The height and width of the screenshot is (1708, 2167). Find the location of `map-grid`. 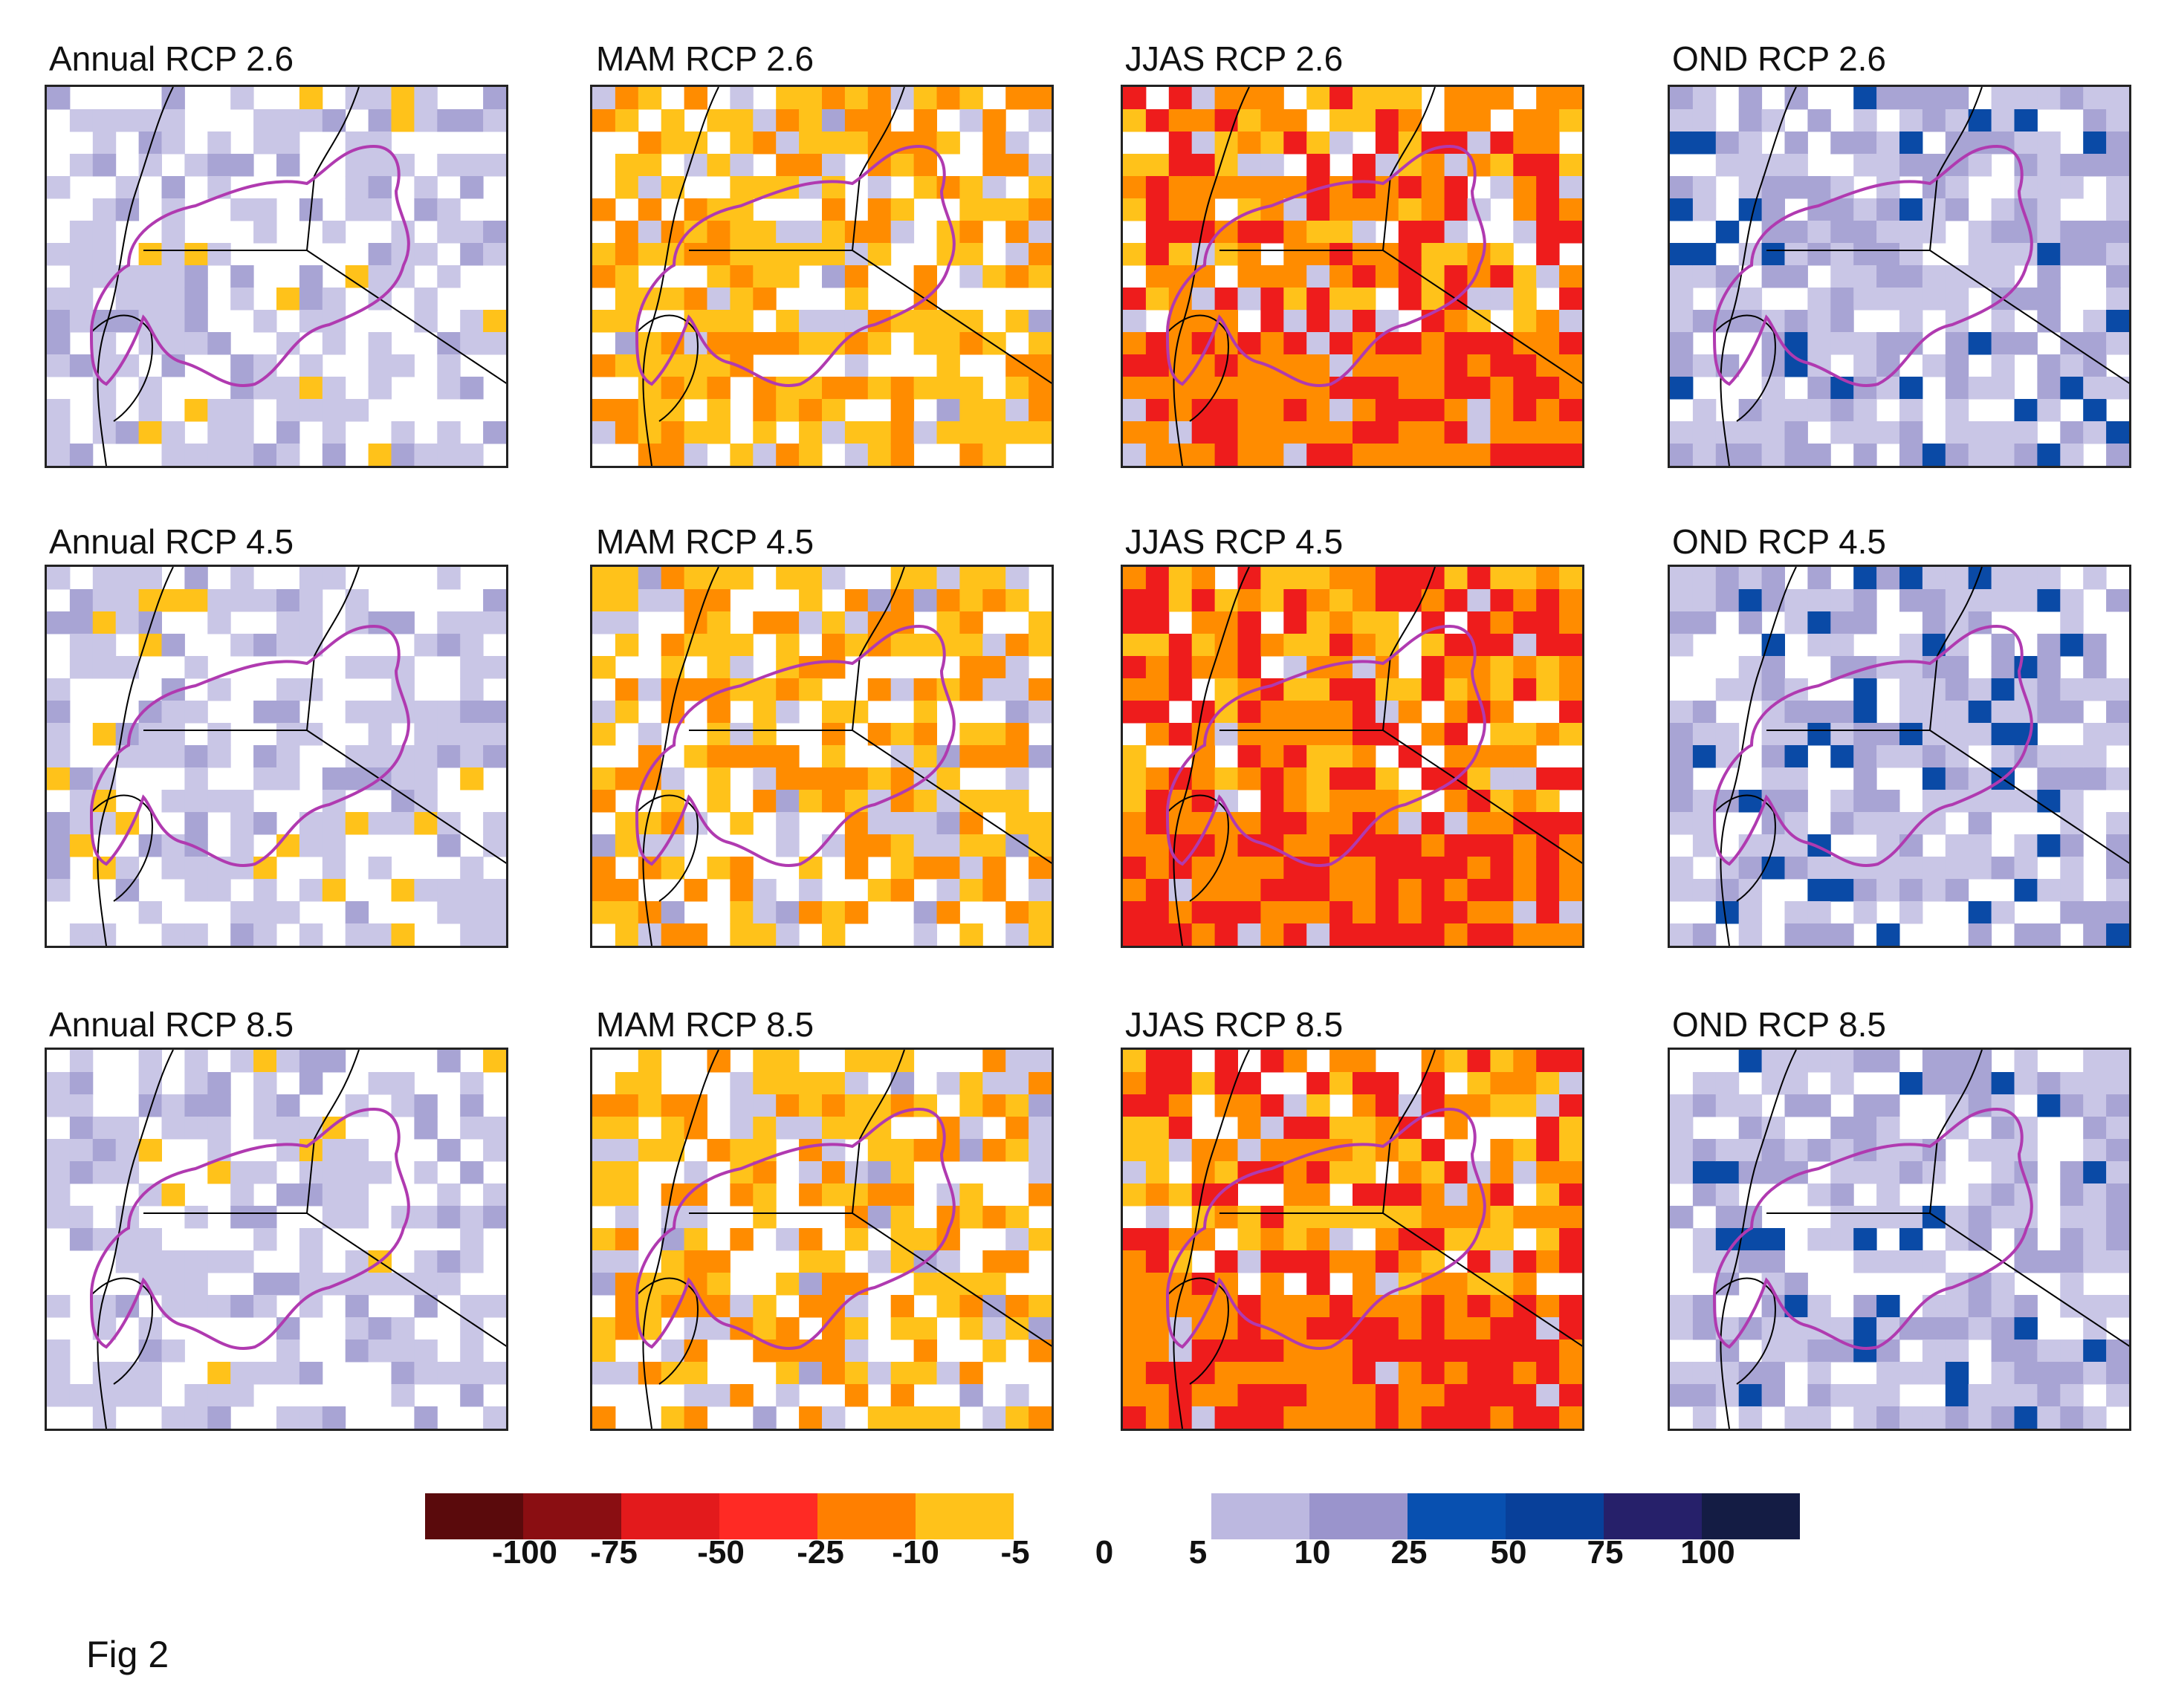

map-grid is located at coordinates (276, 756).